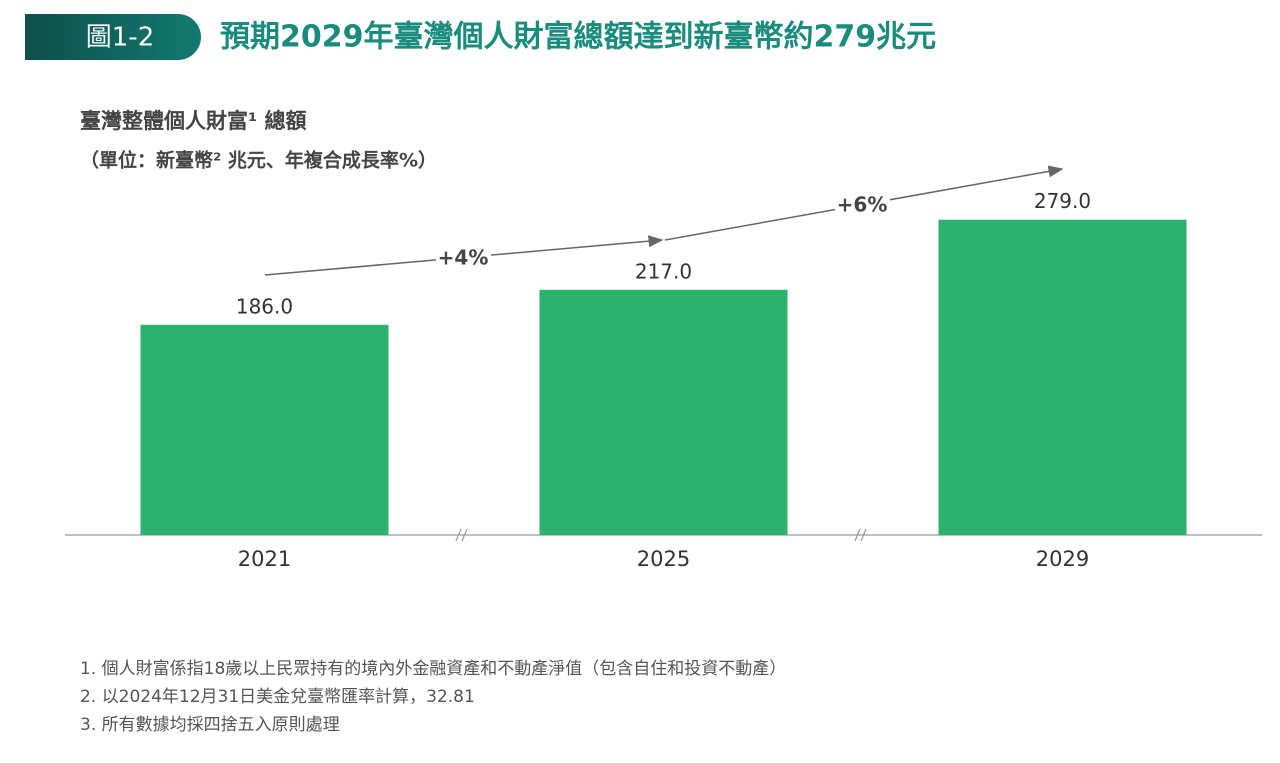 This screenshot has width=1280, height=763. What do you see at coordinates (663, 271) in the screenshot?
I see `value-label: 217.0` at bounding box center [663, 271].